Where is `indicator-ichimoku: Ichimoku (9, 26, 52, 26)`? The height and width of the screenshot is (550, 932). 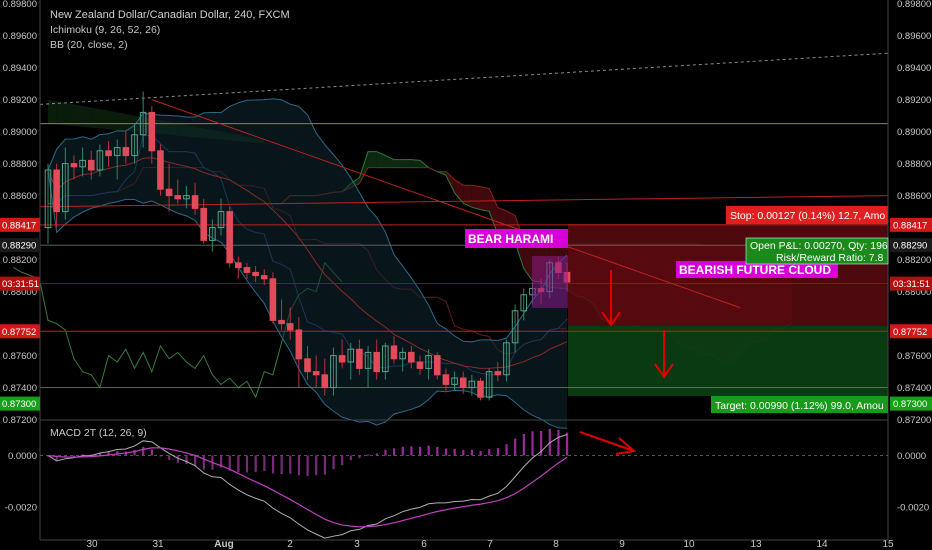
indicator-ichimoku: Ichimoku (9, 26, 52, 26) is located at coordinates (105, 30).